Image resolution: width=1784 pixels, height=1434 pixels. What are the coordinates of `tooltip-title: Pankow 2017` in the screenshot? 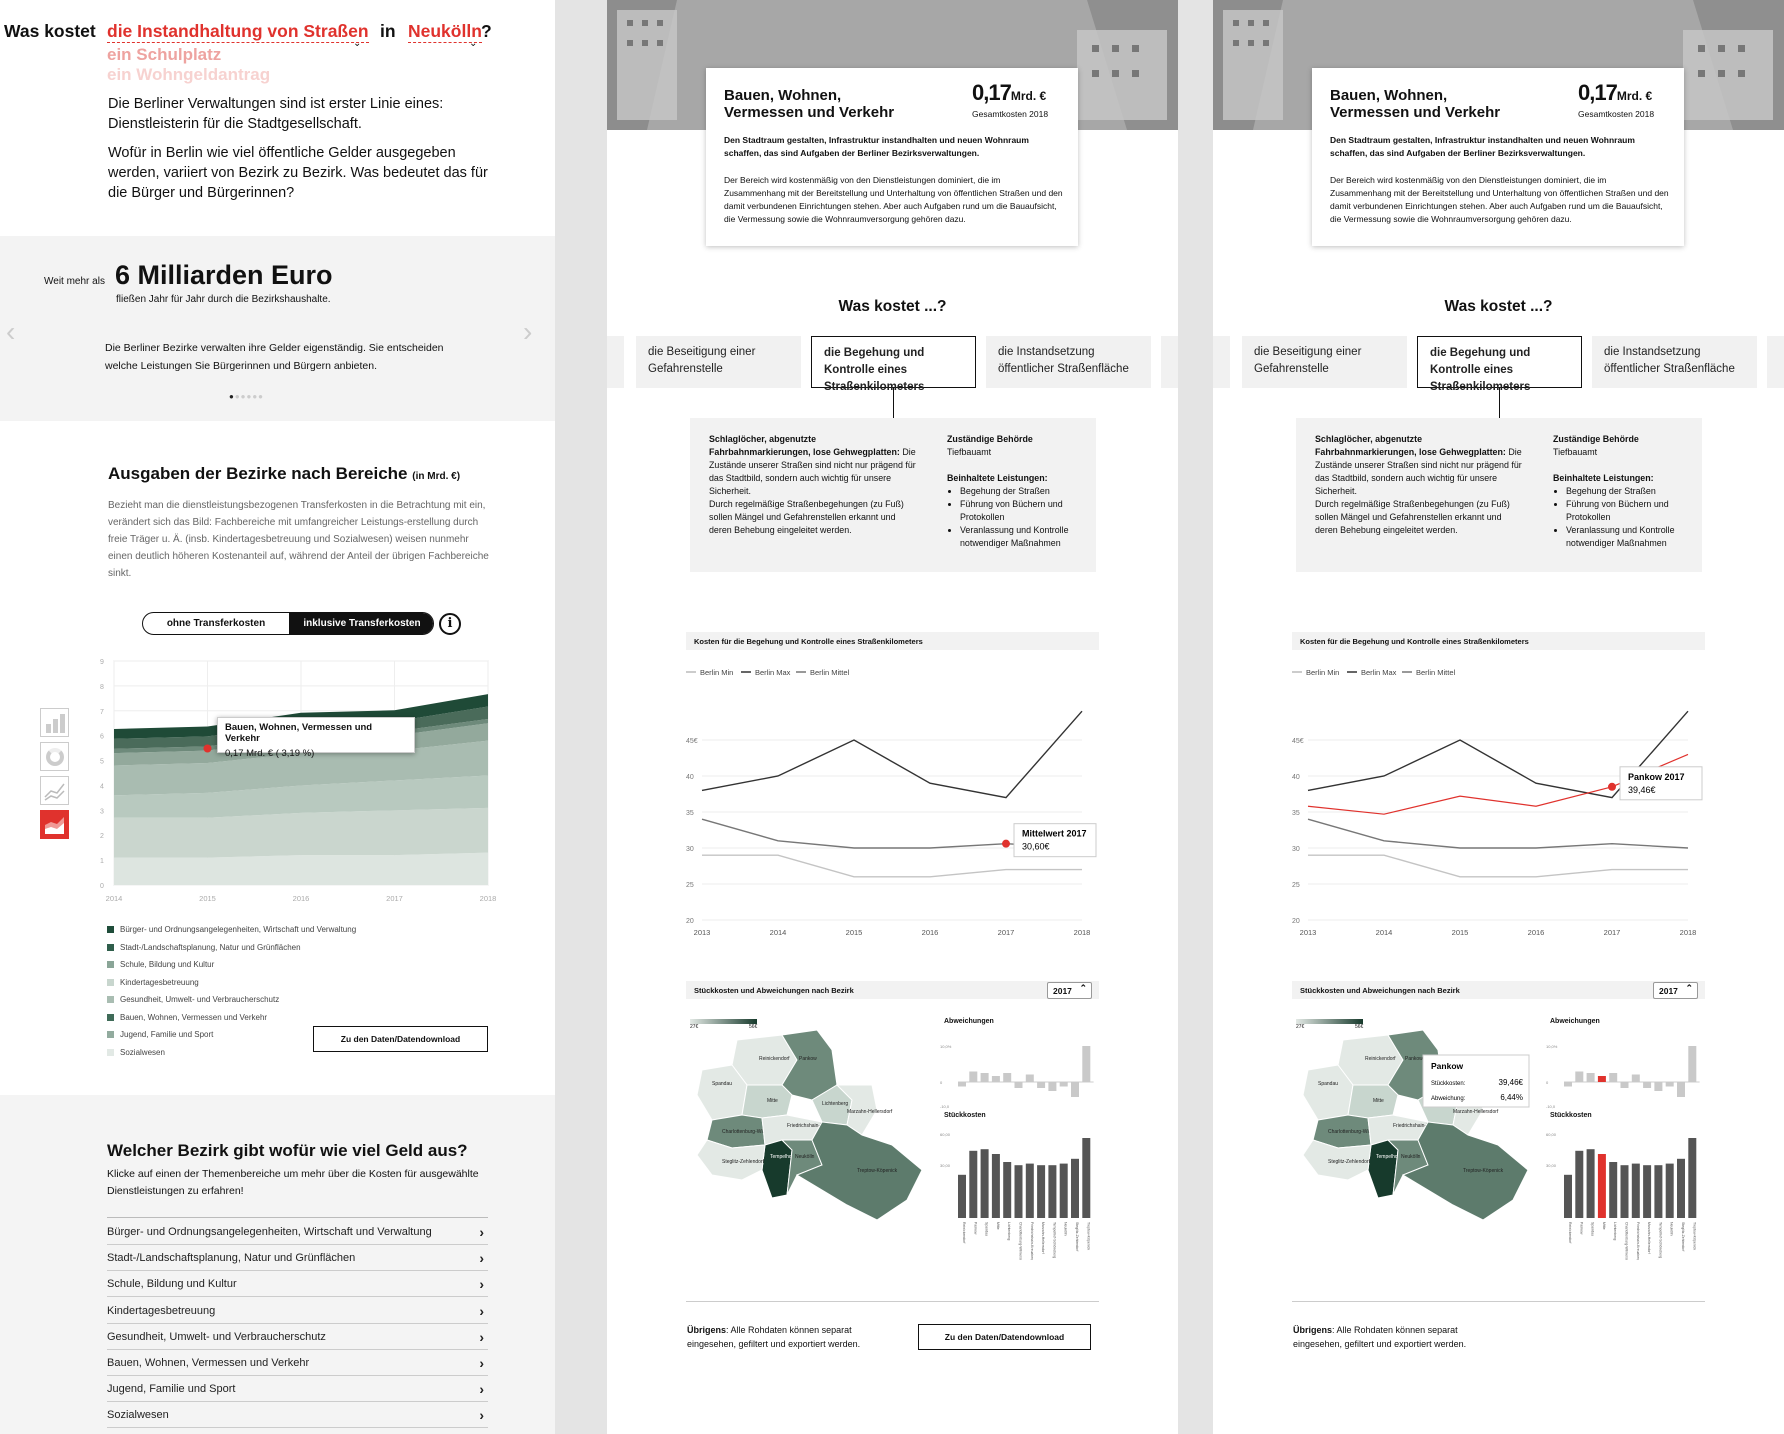 It's located at (1656, 777).